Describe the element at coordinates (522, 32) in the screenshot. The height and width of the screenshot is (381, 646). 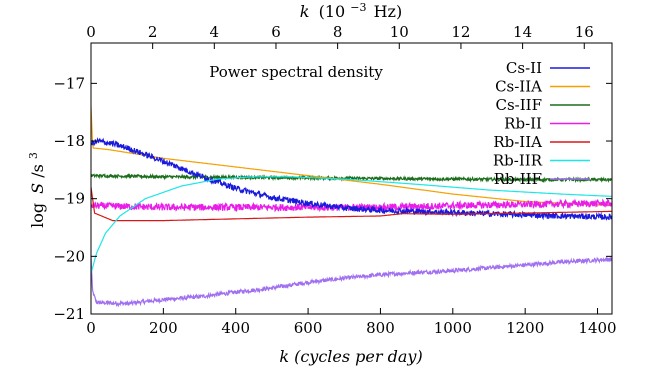
I see `x2-tick-label: 14` at that location.